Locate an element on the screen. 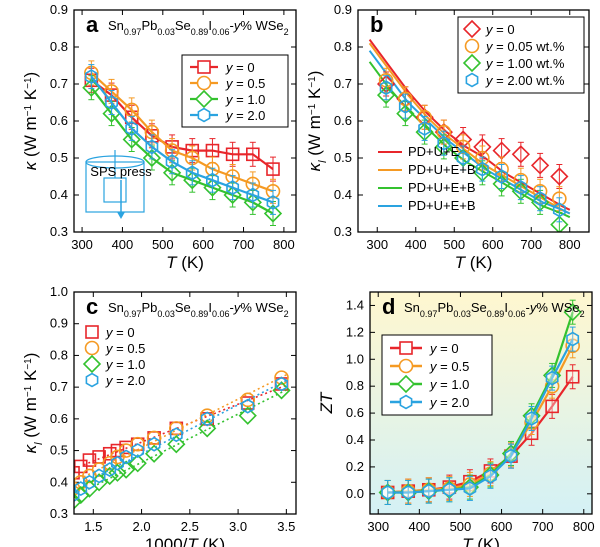 The height and width of the screenshot is (547, 600). y-tick-label: 0.5 is located at coordinates (343, 157).